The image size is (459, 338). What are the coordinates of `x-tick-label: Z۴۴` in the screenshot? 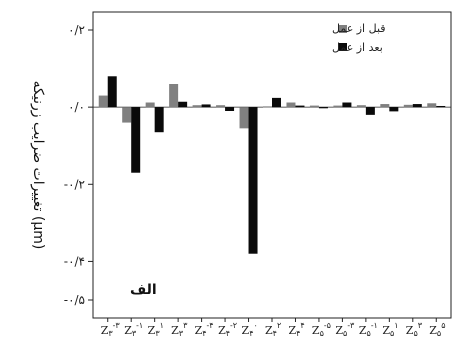 It's located at (296, 329).